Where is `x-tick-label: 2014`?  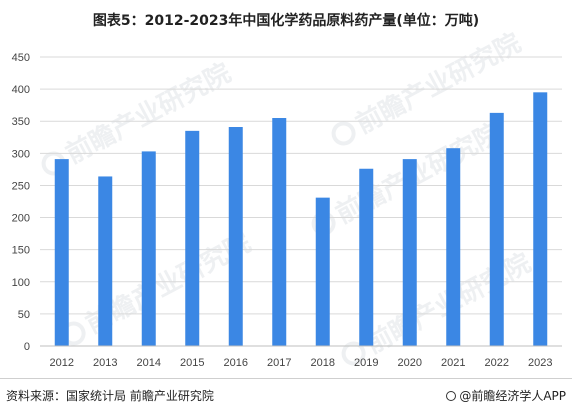
x-tick-label: 2014 is located at coordinates (149, 363).